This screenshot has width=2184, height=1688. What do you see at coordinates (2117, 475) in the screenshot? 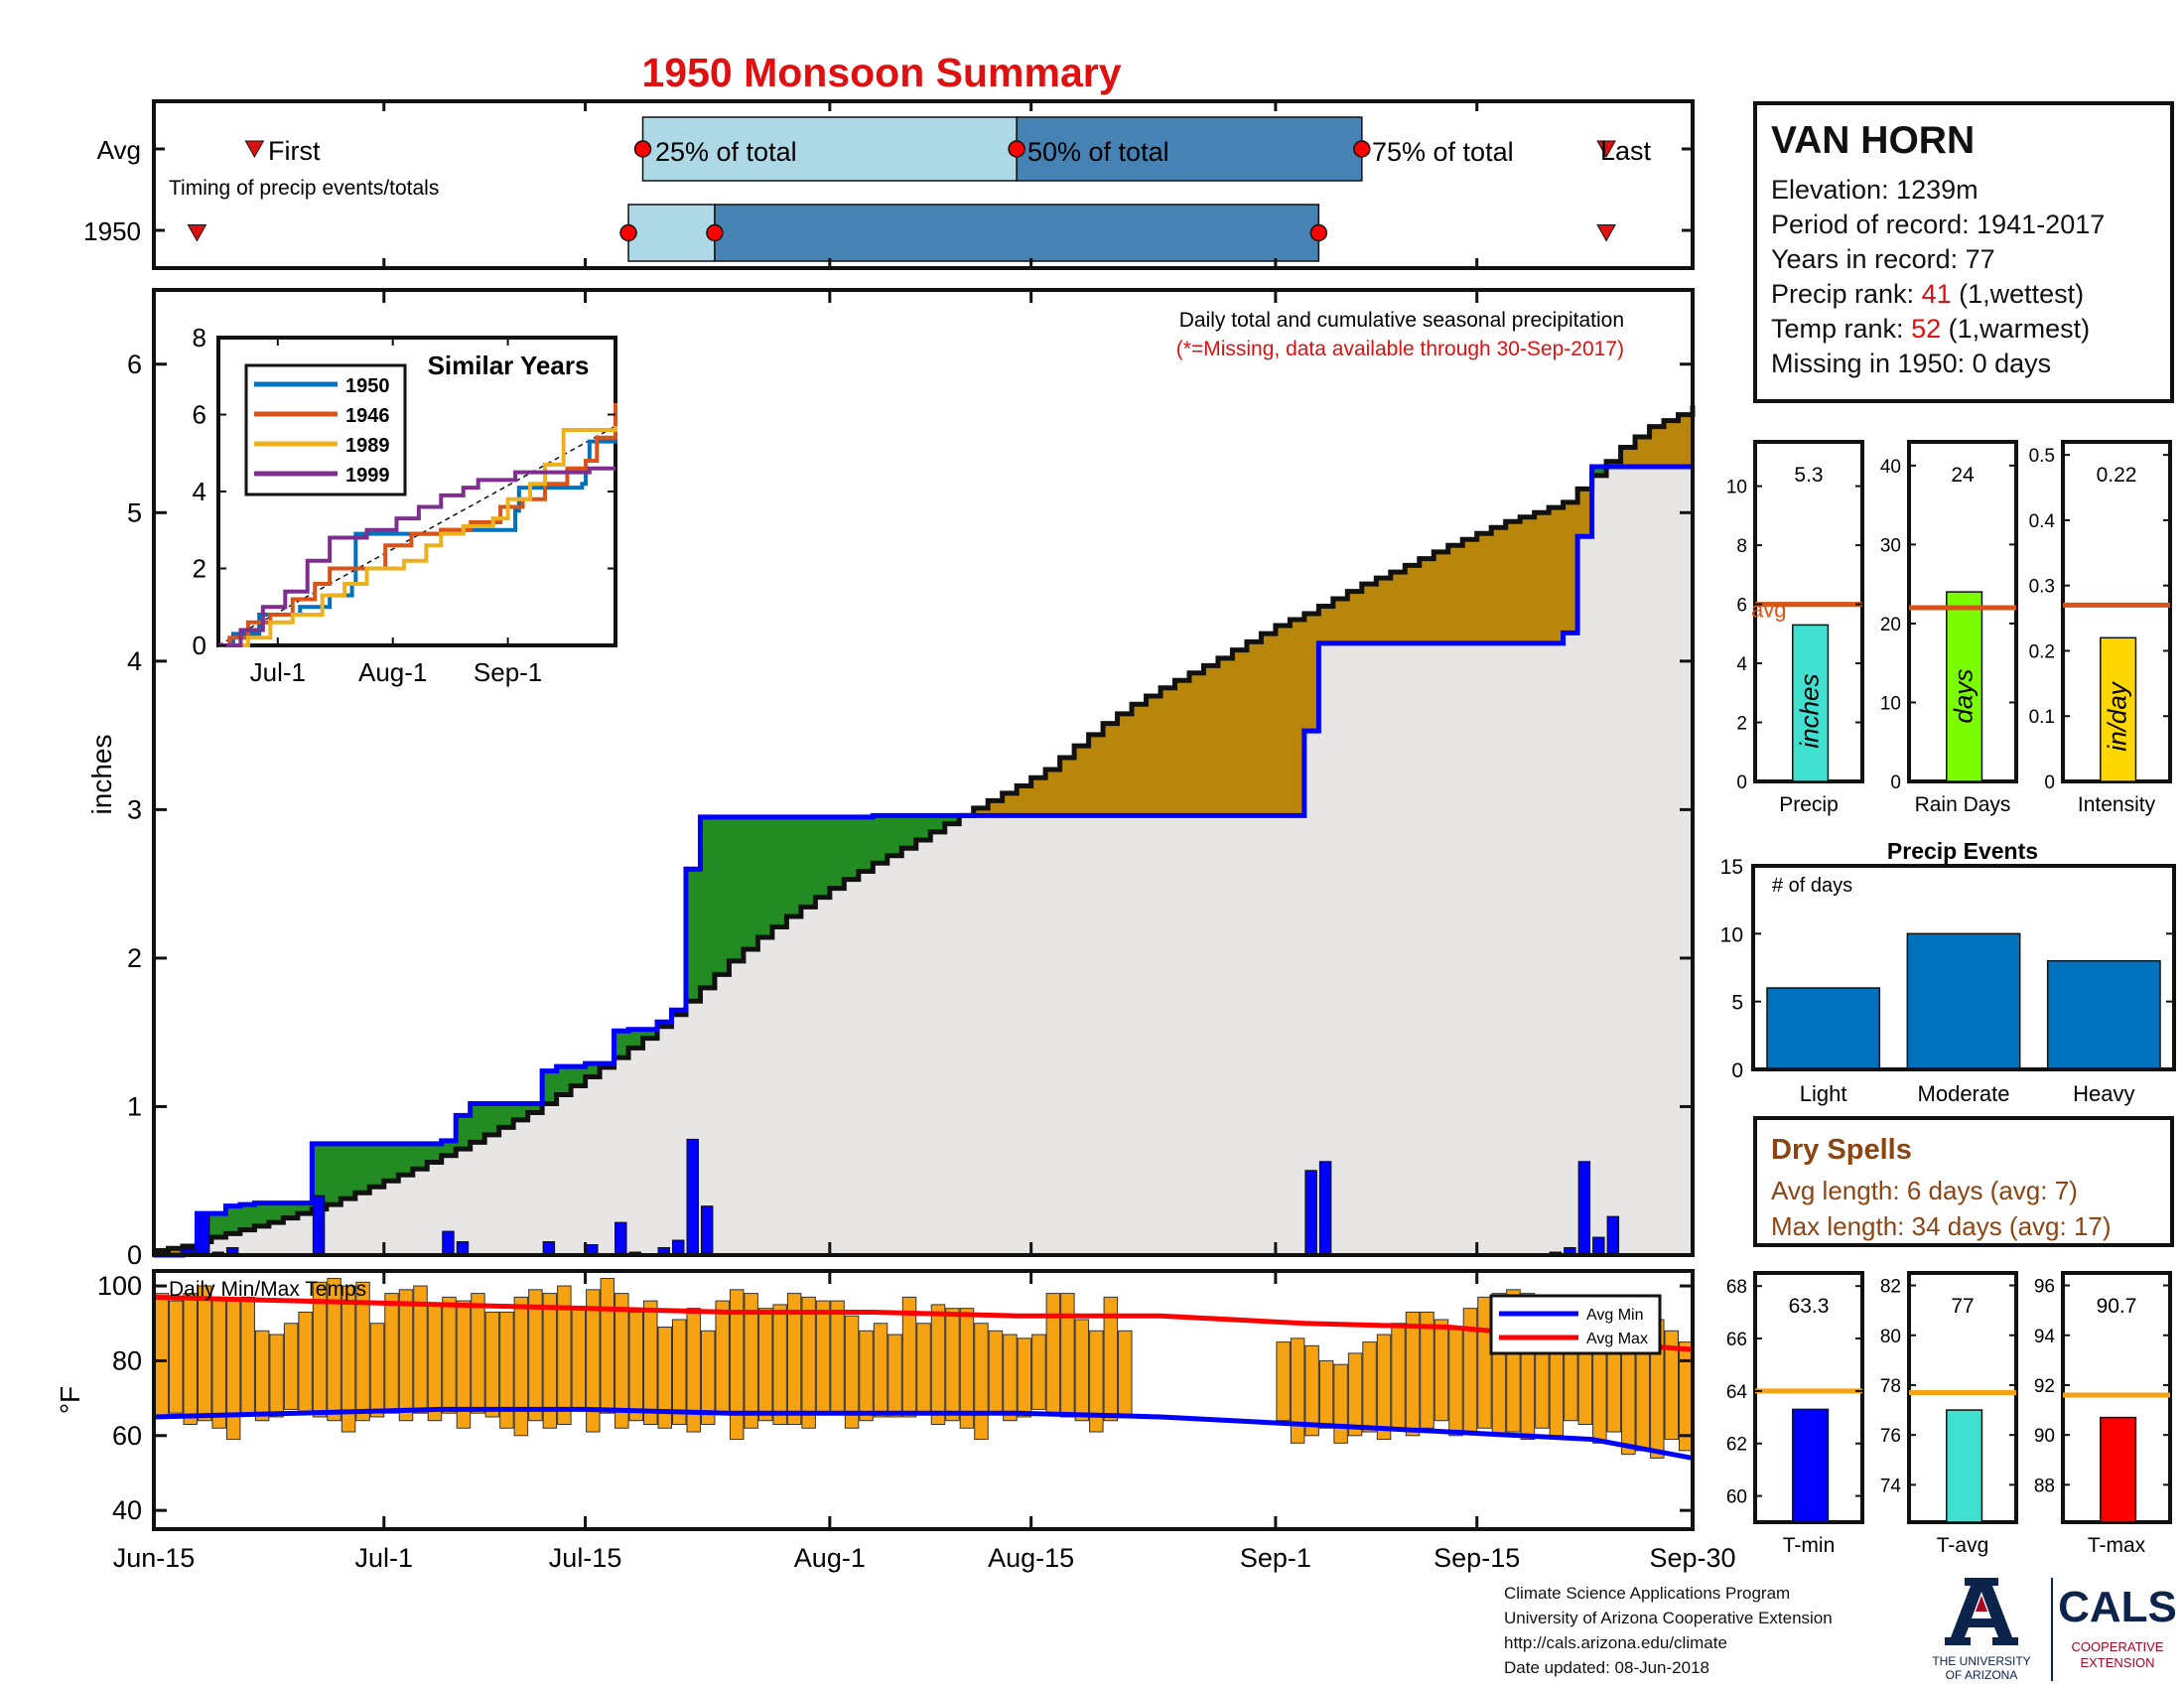
I see `small-panel-value: 0.22` at bounding box center [2117, 475].